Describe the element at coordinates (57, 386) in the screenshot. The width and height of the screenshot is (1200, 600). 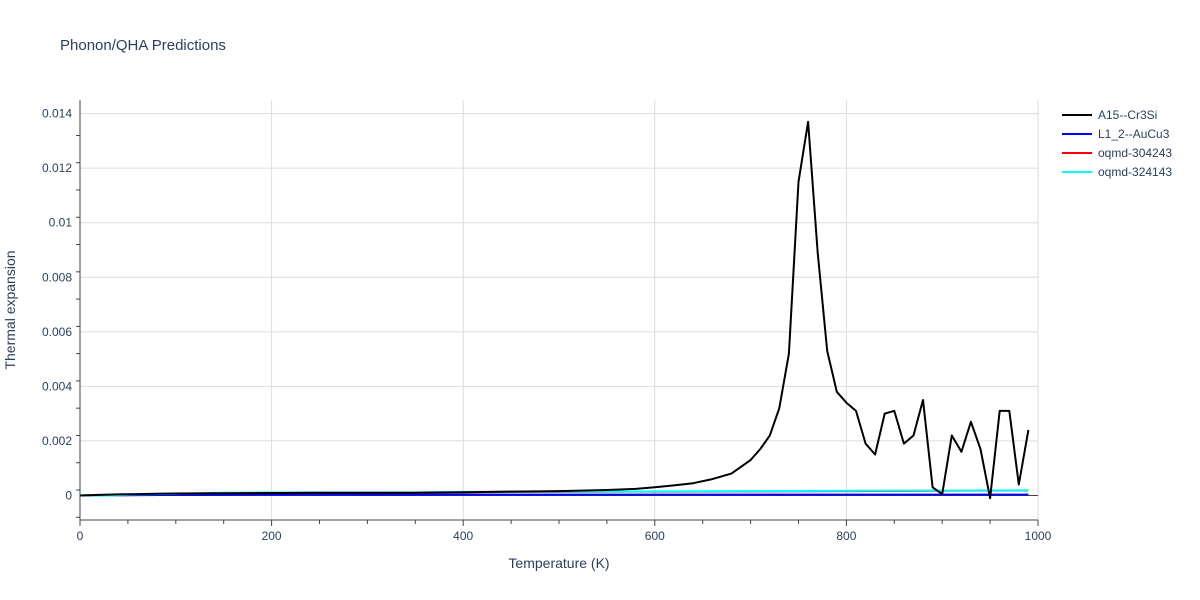
I see `y-tick-label: 0.004` at that location.